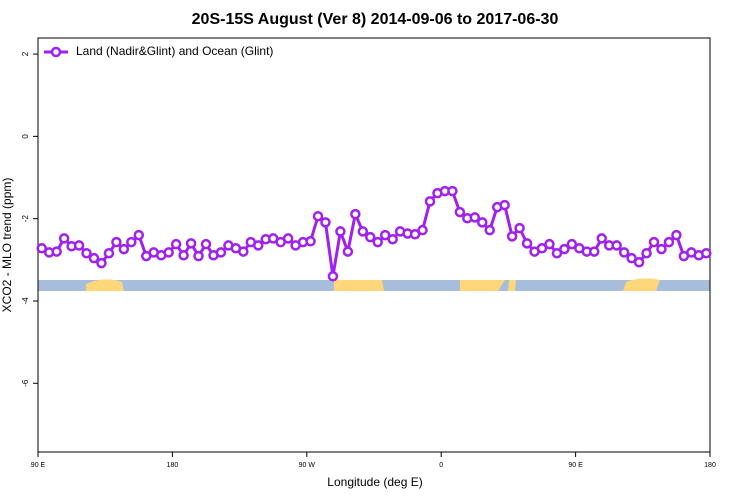 Image resolution: width=750 pixels, height=500 pixels. I want to click on surface-band, so click(374, 284).